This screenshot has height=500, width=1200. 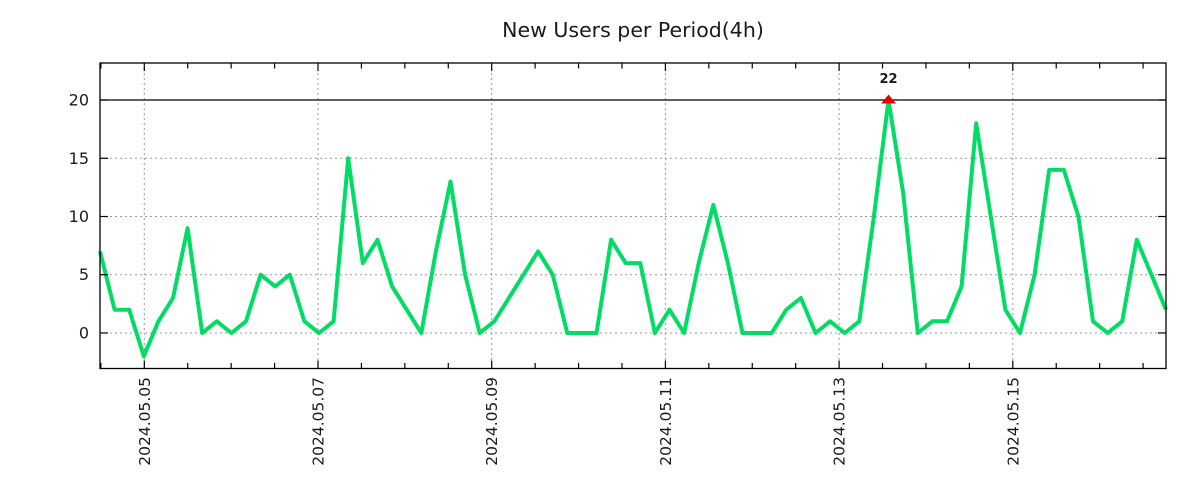 I want to click on x-tick-label: 2024.05.05, so click(x=145, y=421).